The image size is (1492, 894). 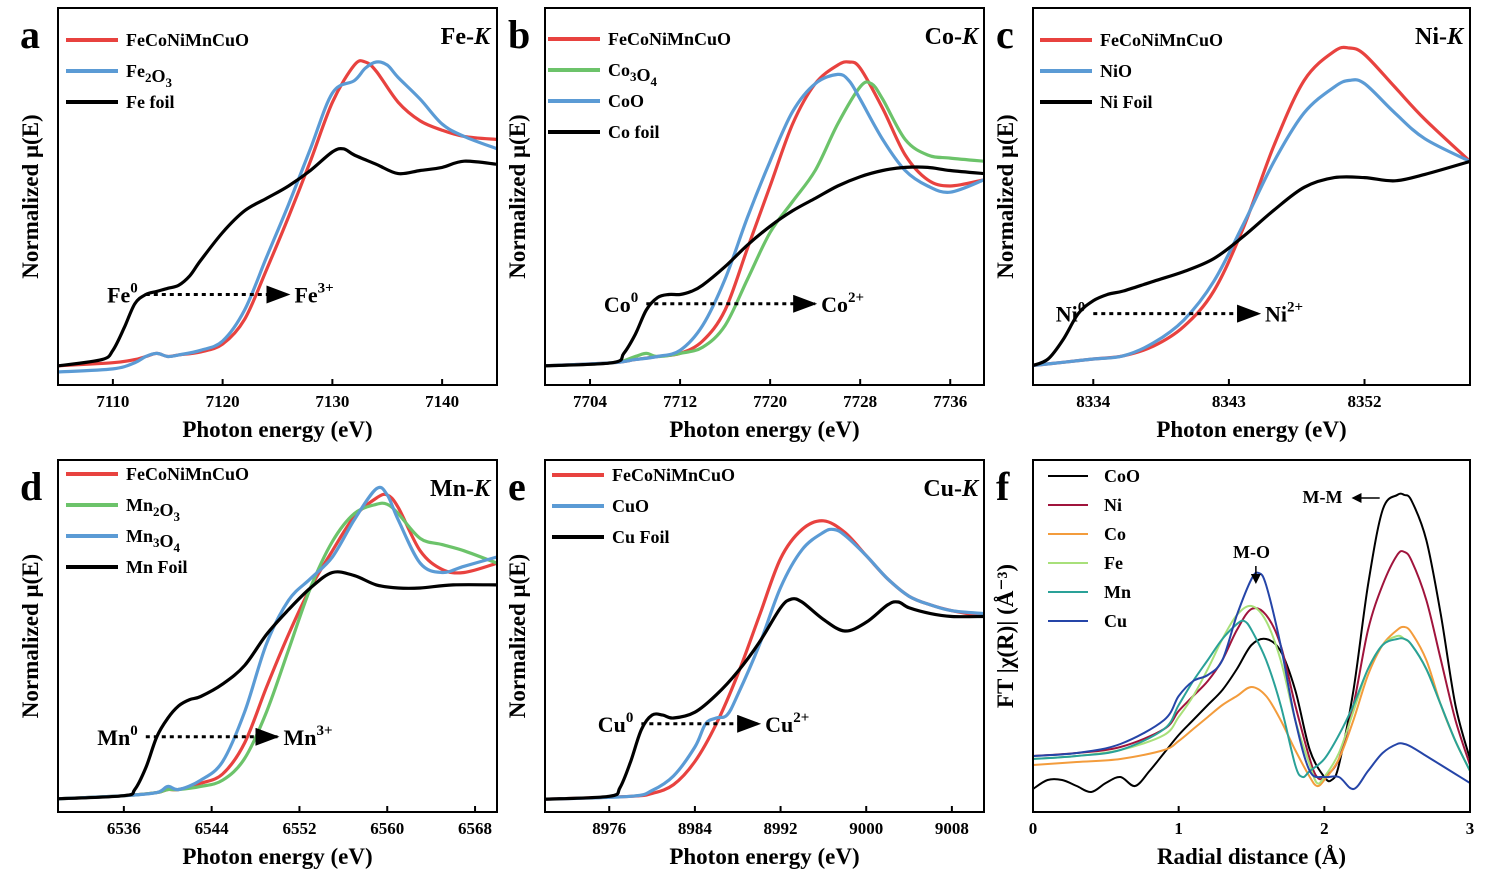 What do you see at coordinates (633, 74) in the screenshot?
I see `legend-label: Co3O4` at bounding box center [633, 74].